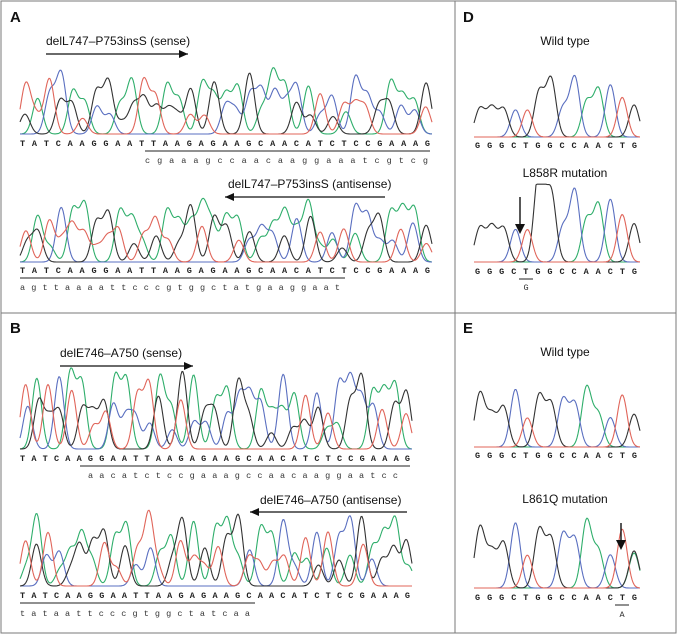 The height and width of the screenshot is (634, 677). I want to click on panel-b-antisense-label: delE746–A750 (antisense), so click(330, 500).